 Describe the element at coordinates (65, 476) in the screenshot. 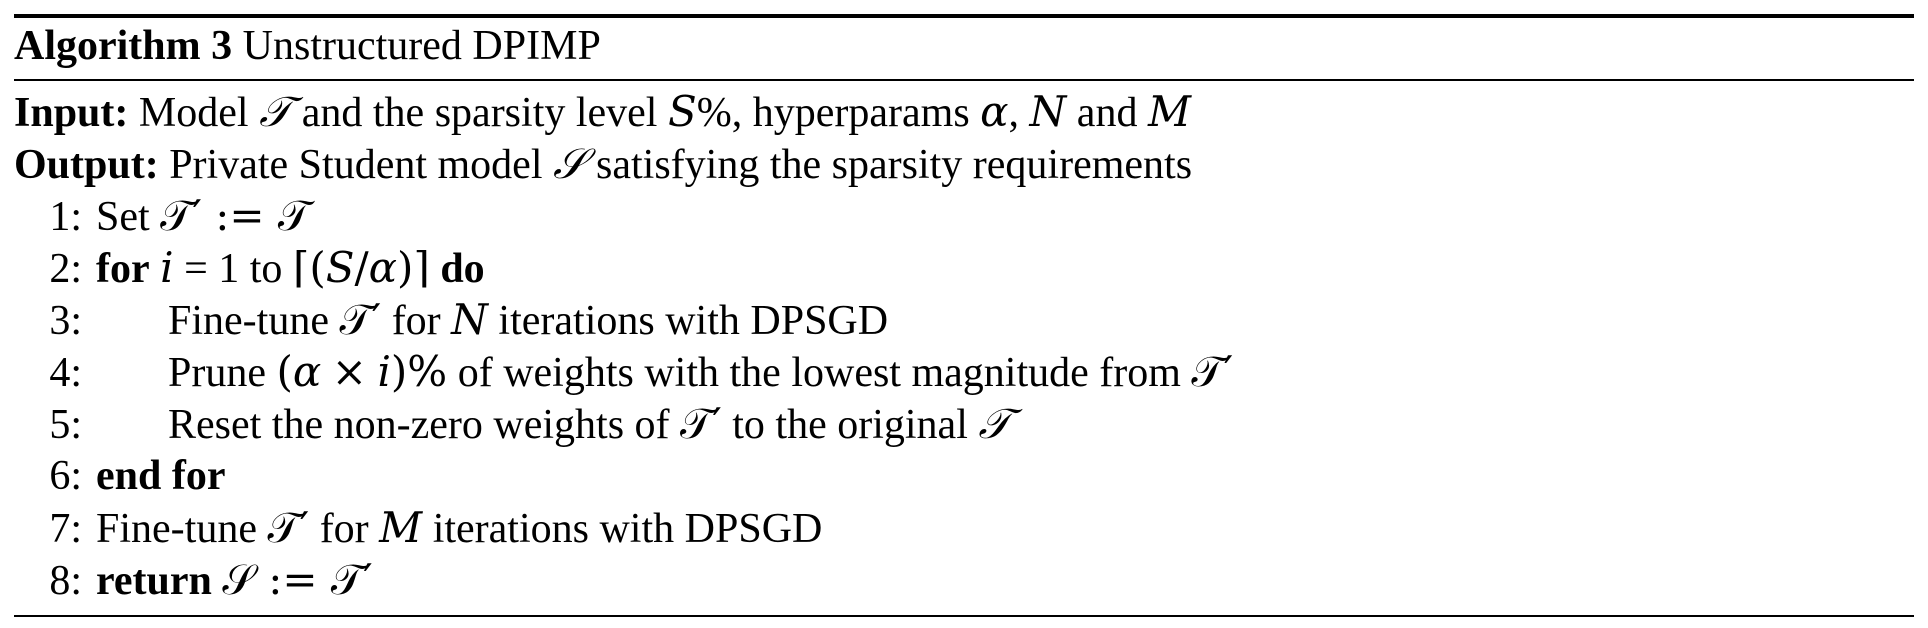

I see `line-number: 6:` at that location.